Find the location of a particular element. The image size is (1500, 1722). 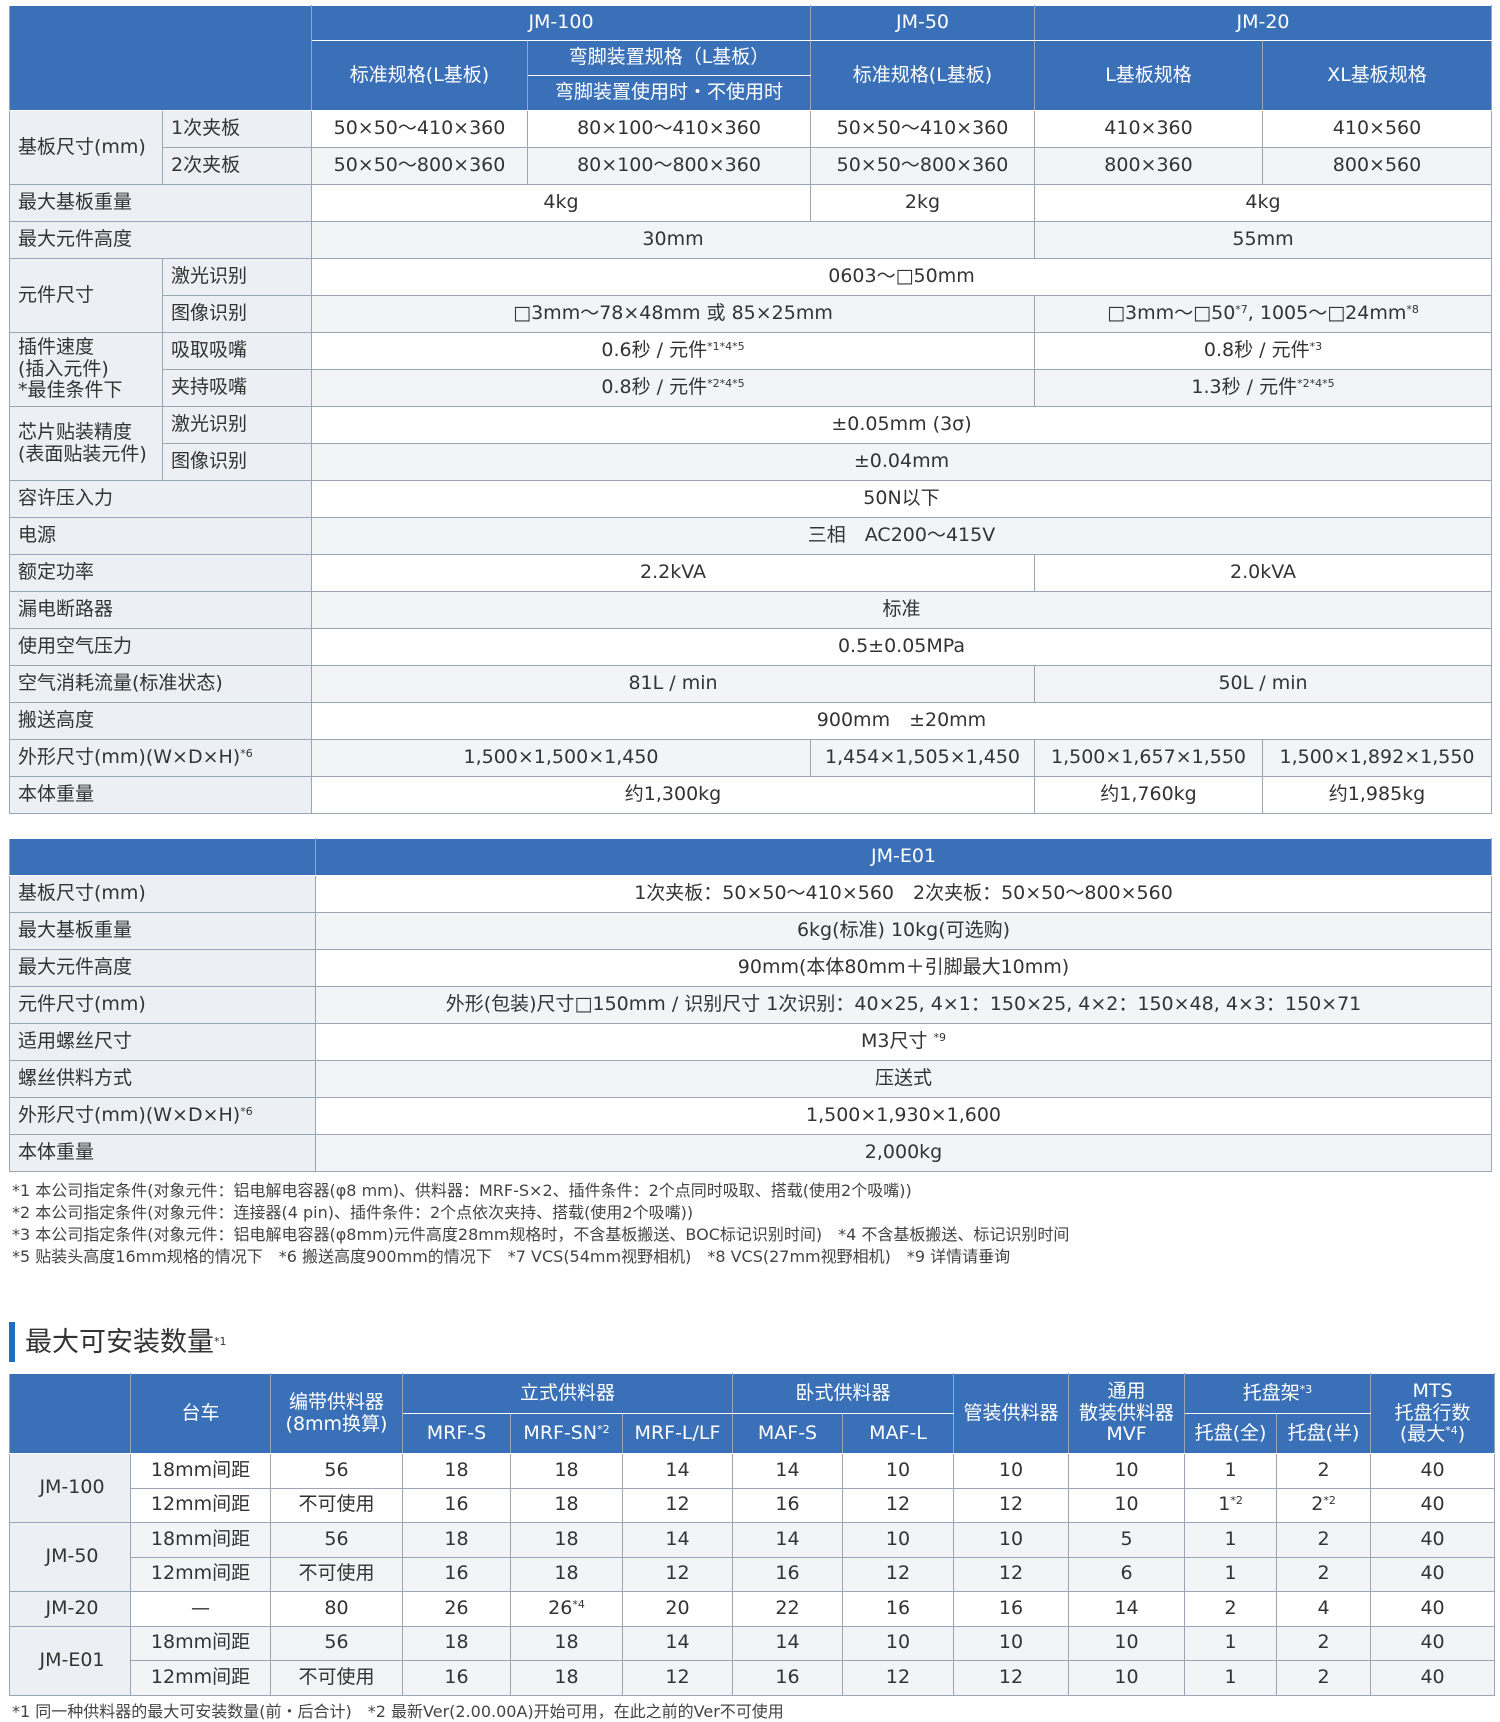

row-label: 最大元件高度 is located at coordinates (160, 240).